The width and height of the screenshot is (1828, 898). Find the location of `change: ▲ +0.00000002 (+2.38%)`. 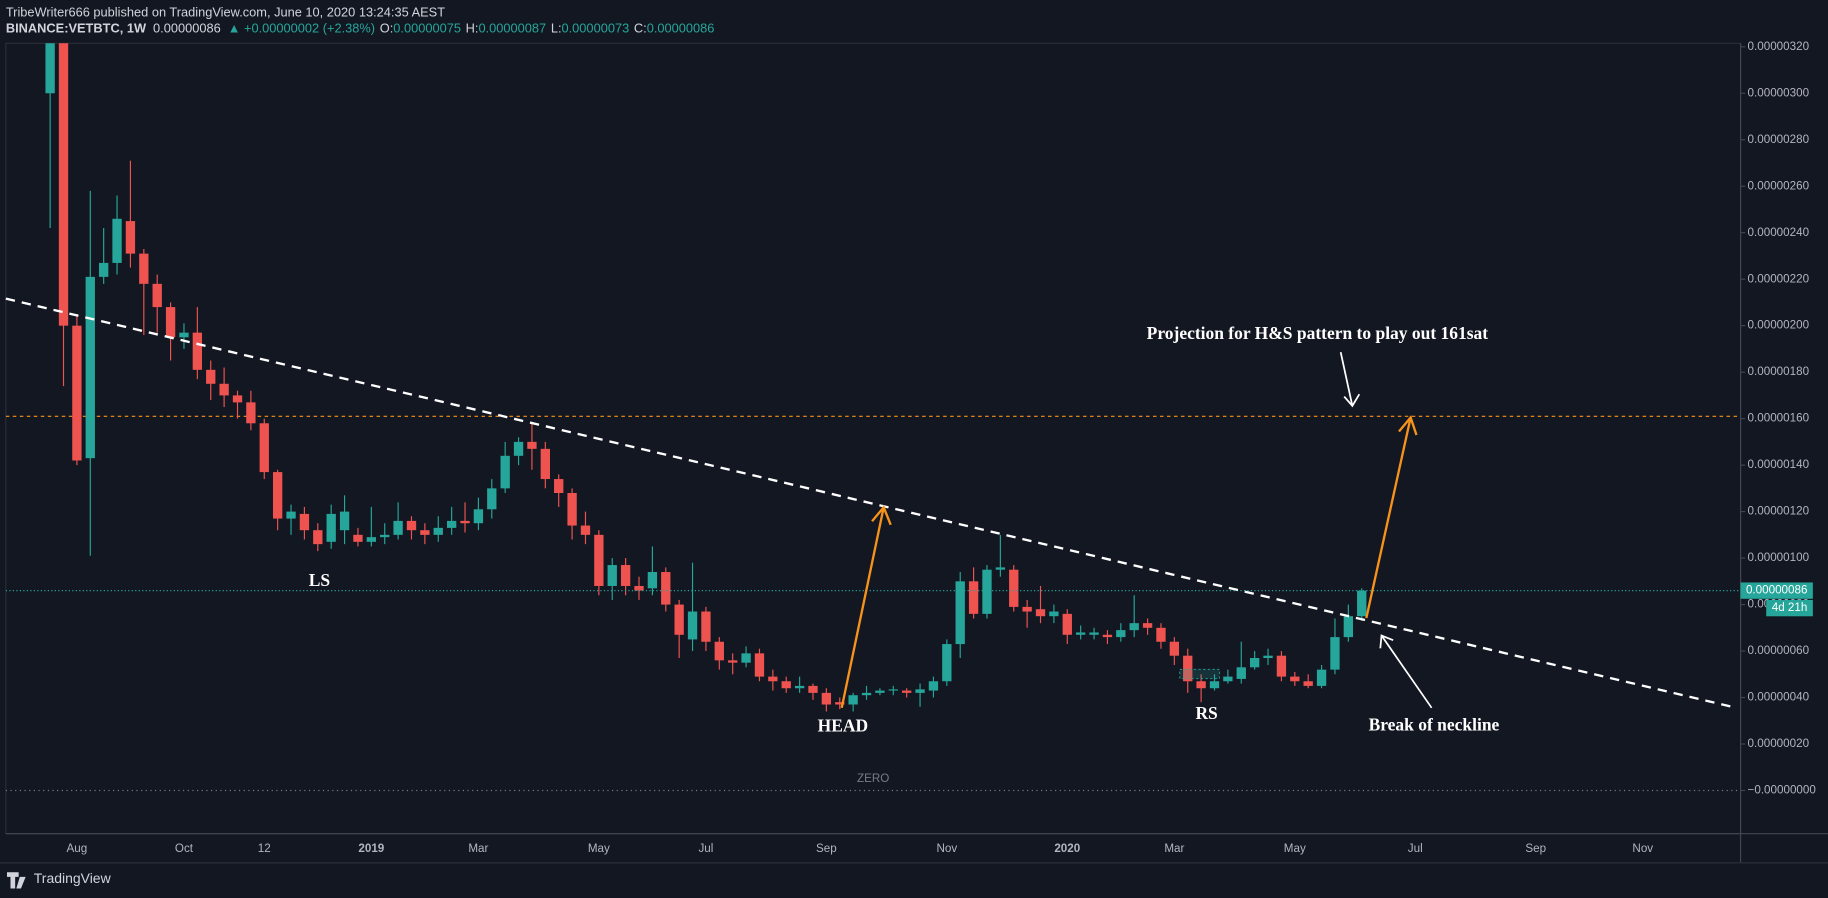

change: ▲ +0.00000002 (+2.38%) is located at coordinates (301, 28).